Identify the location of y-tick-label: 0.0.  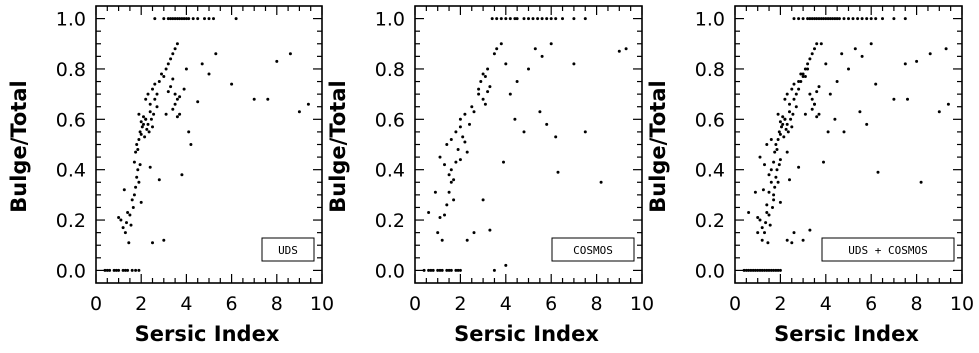
(710, 271).